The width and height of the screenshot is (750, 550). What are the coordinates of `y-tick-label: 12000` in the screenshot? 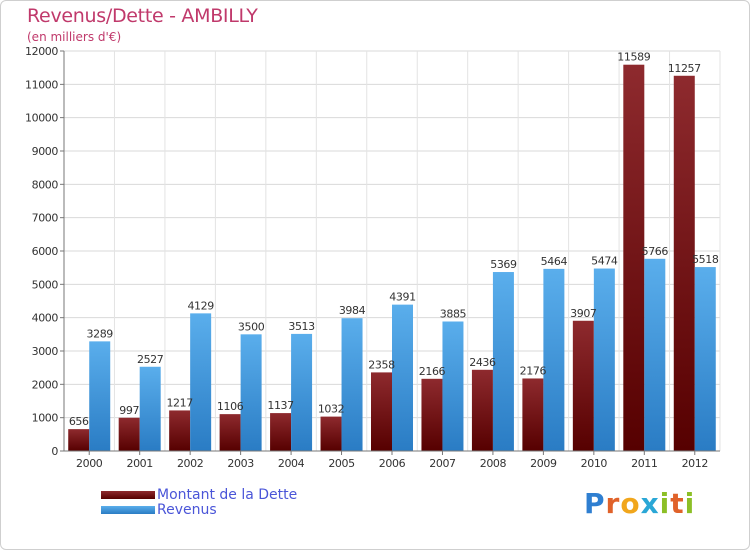 It's located at (41, 51).